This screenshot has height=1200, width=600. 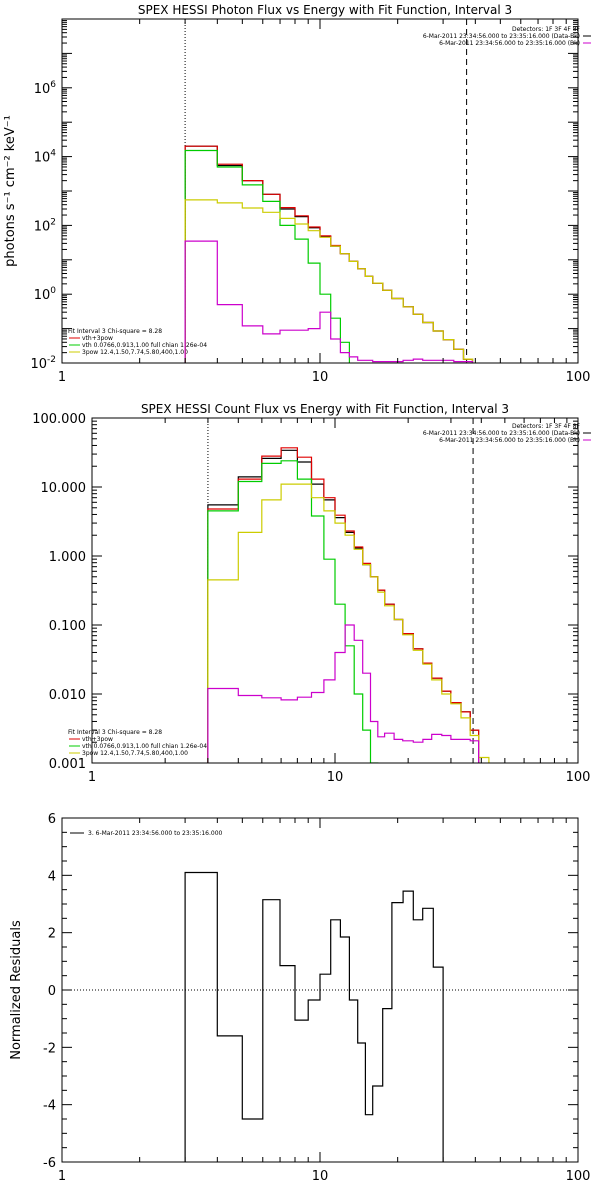 What do you see at coordinates (45, 88) in the screenshot?
I see `y-tick-label: 10⁶` at bounding box center [45, 88].